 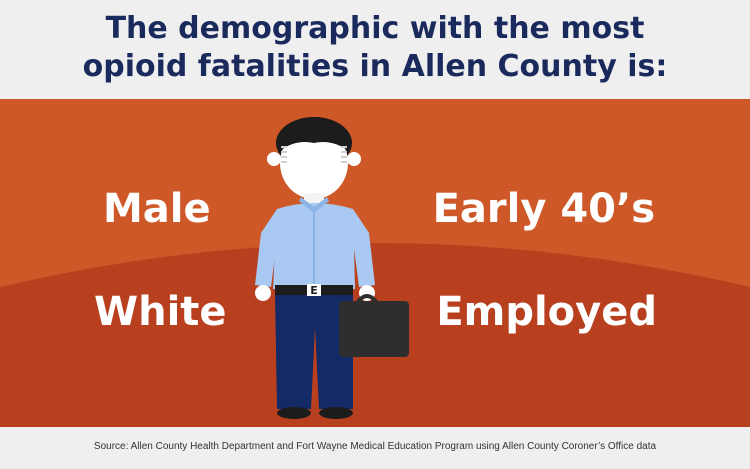 What do you see at coordinates (314, 134) in the screenshot?
I see `hair-fringe` at bounding box center [314, 134].